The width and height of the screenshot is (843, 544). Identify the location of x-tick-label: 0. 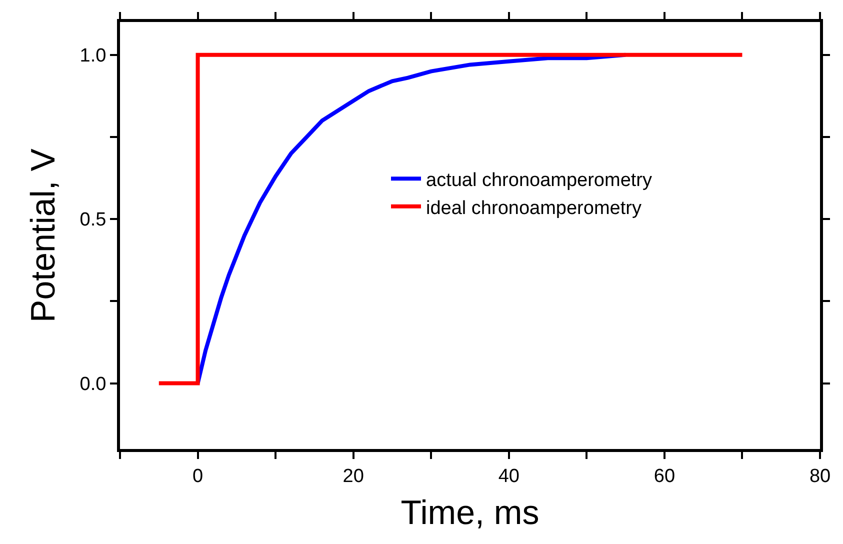
(198, 476).